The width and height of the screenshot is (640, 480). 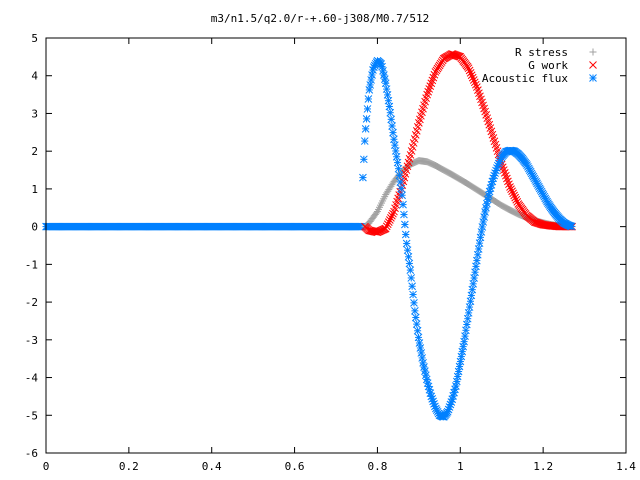 I want to click on legend-label: R stress, so click(x=541, y=52).